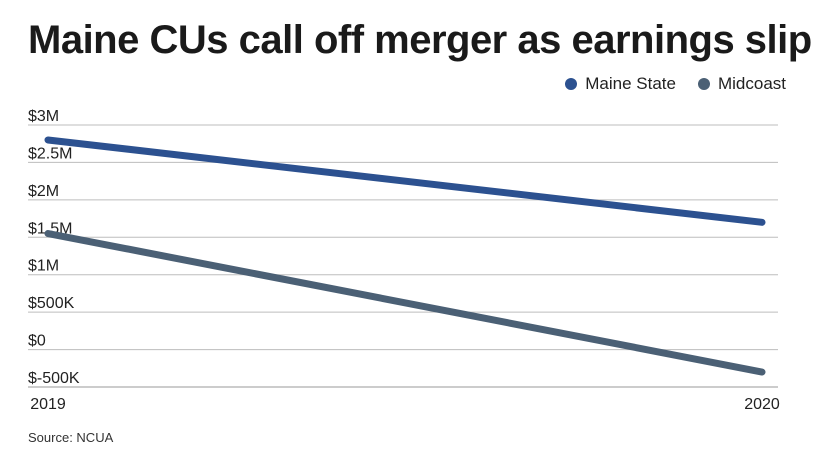 This screenshot has width=840, height=472. What do you see at coordinates (48, 404) in the screenshot?
I see `x-tick-label: 2019` at bounding box center [48, 404].